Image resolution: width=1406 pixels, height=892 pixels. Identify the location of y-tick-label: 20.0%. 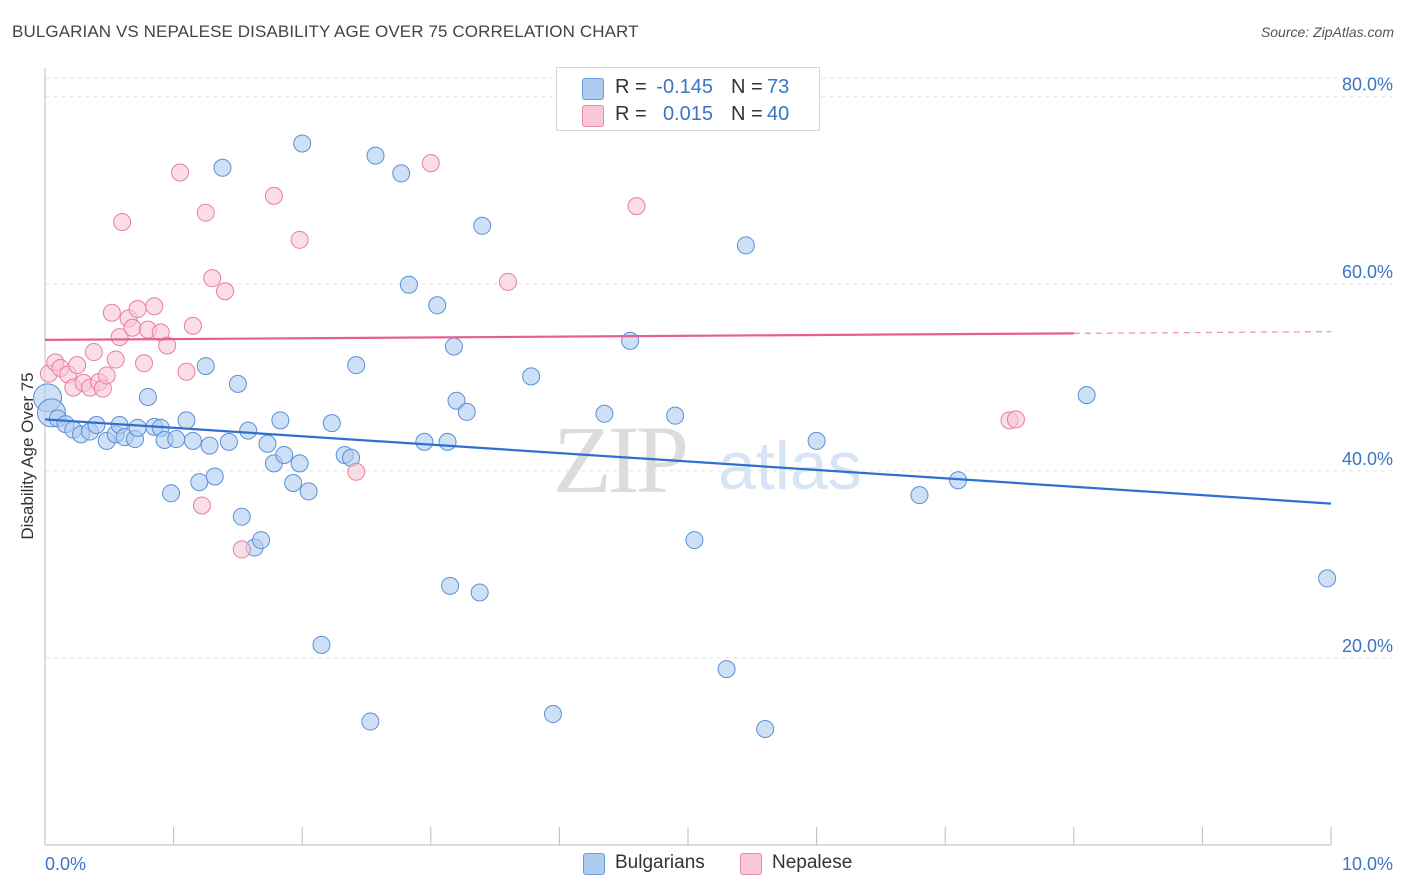
(1367, 646).